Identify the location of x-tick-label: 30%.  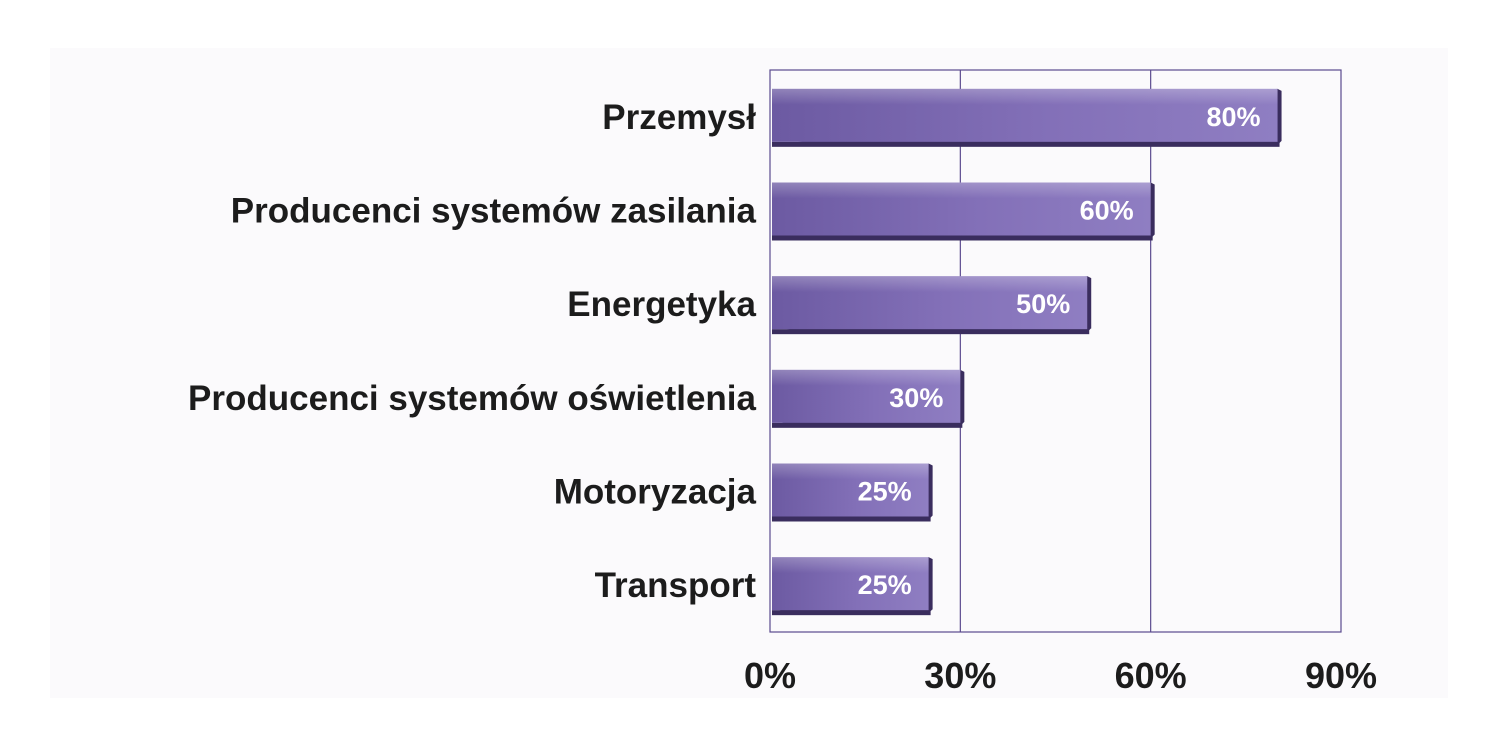
(960, 675).